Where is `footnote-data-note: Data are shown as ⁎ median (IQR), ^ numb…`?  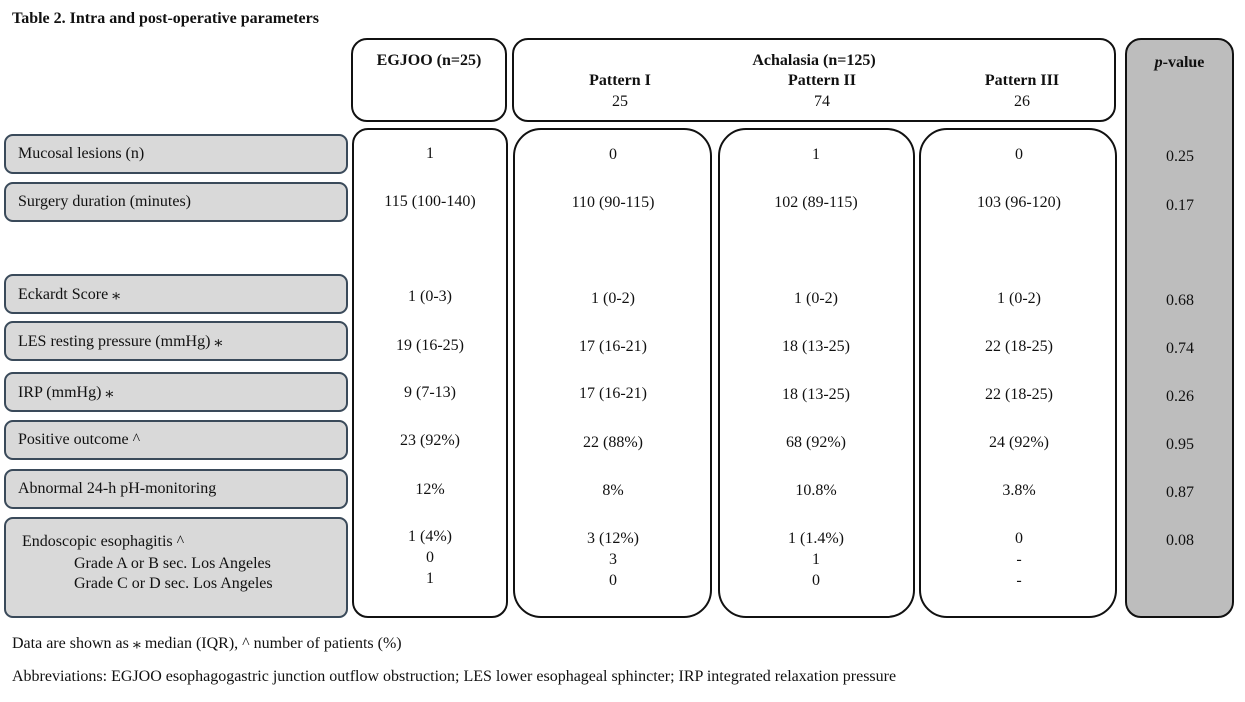
footnote-data-note: Data are shown as ⁎ median (IQR), ^ numb… is located at coordinates (207, 643).